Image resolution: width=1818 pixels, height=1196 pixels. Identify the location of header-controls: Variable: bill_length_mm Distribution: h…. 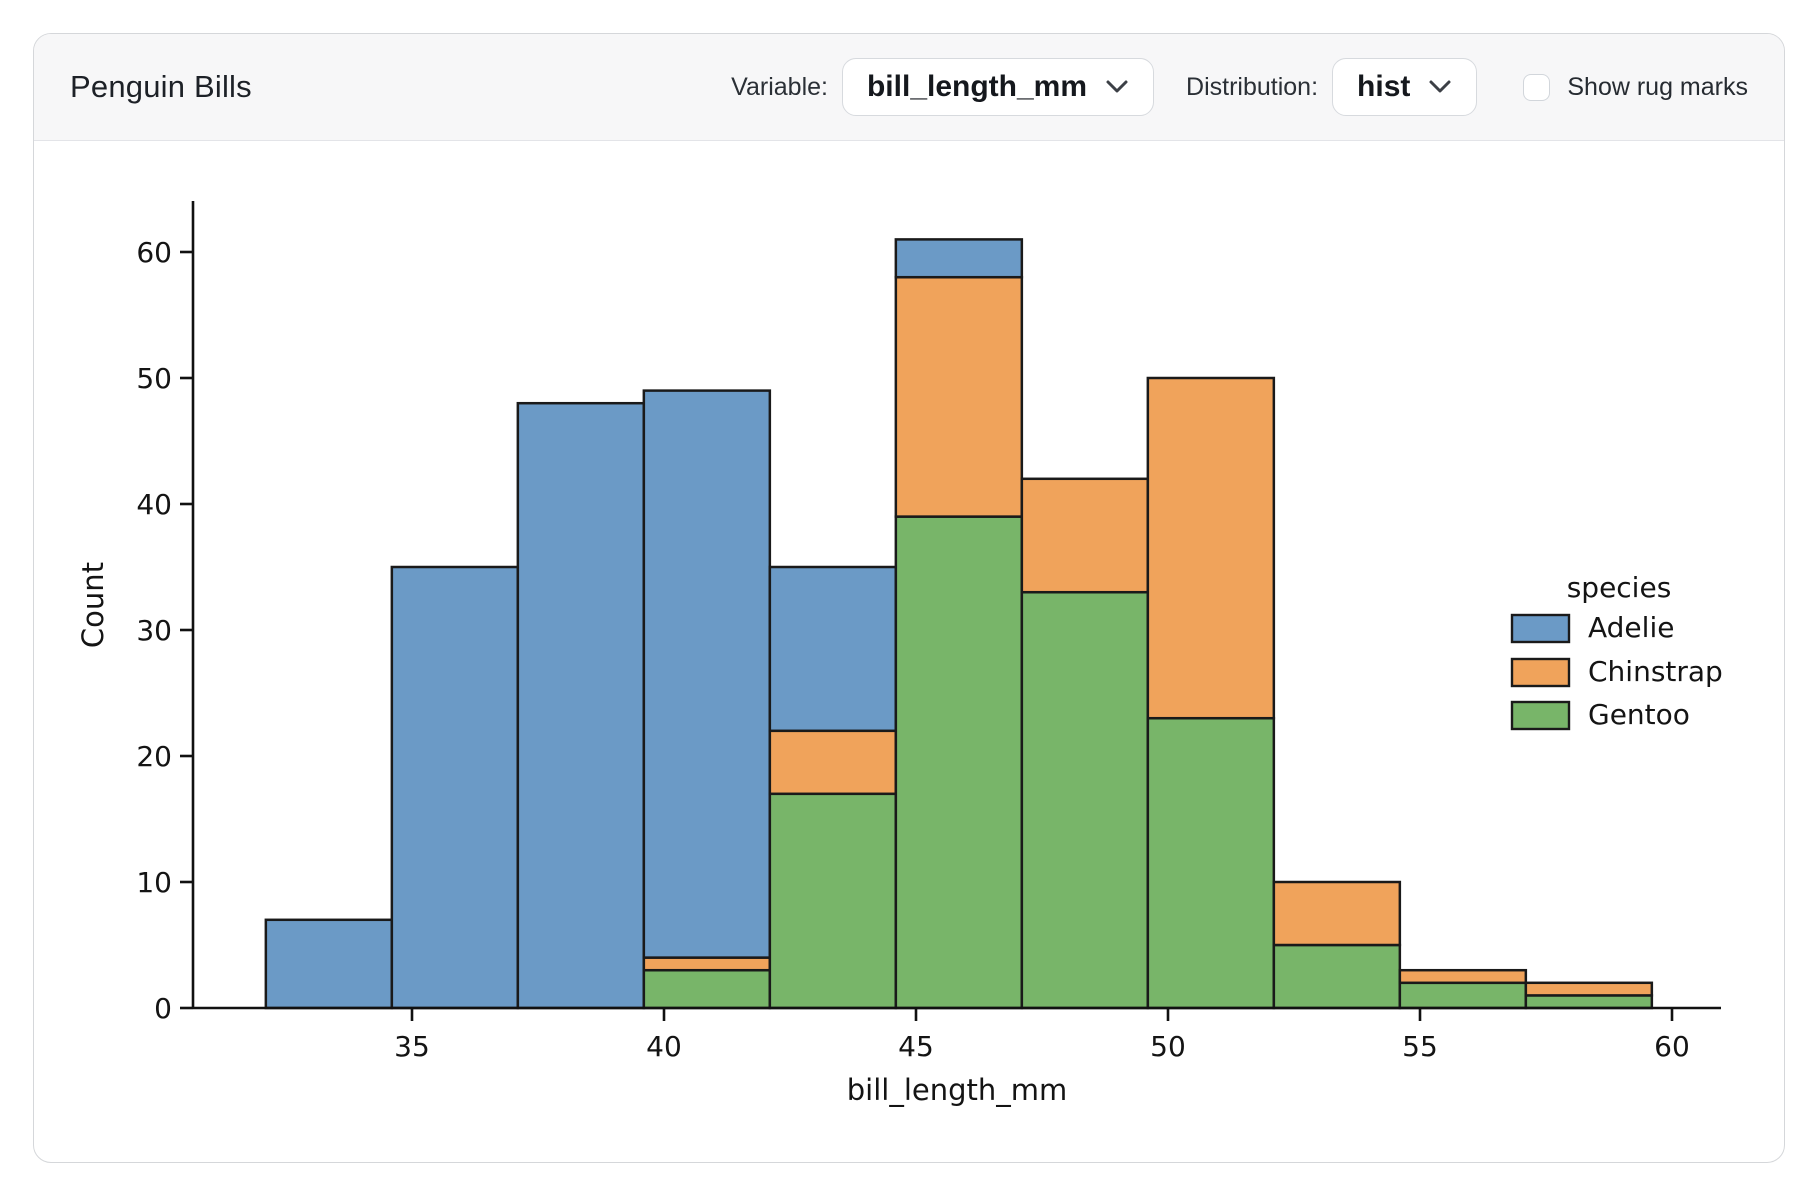
(1239, 87).